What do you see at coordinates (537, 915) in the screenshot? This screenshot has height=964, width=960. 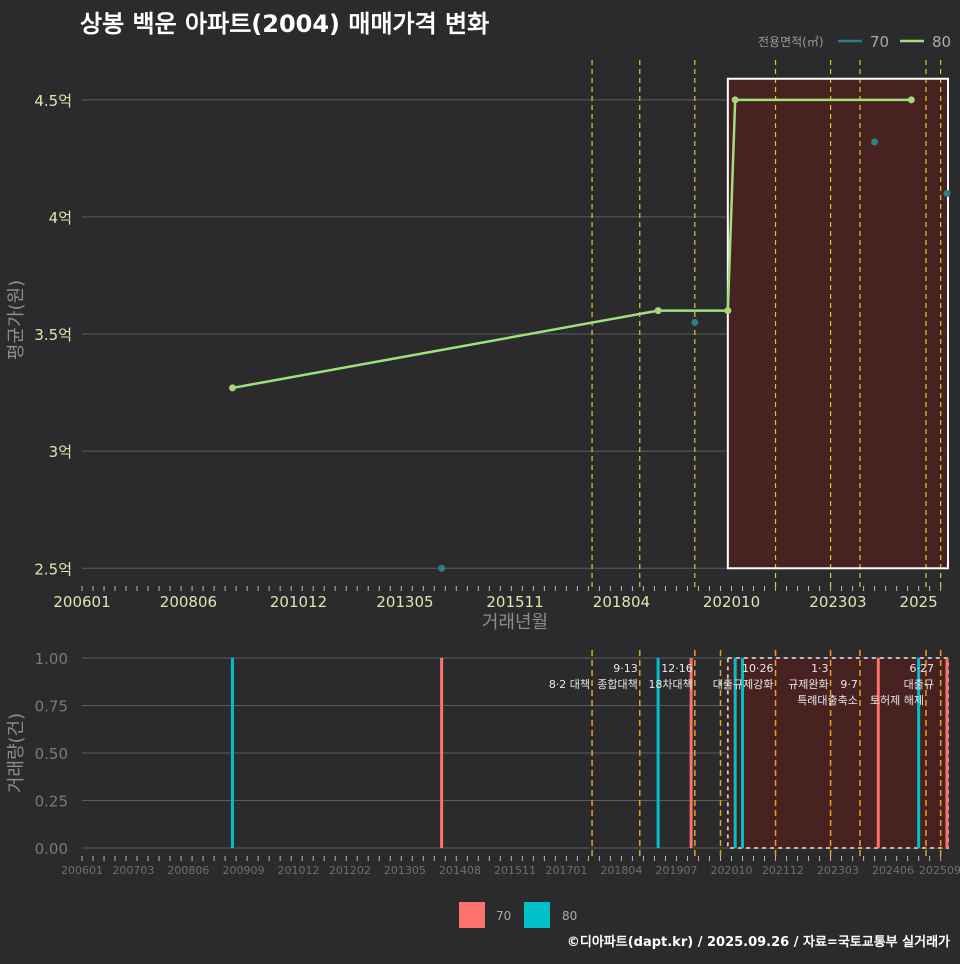 I see `bottom-legend-80-swatch` at bounding box center [537, 915].